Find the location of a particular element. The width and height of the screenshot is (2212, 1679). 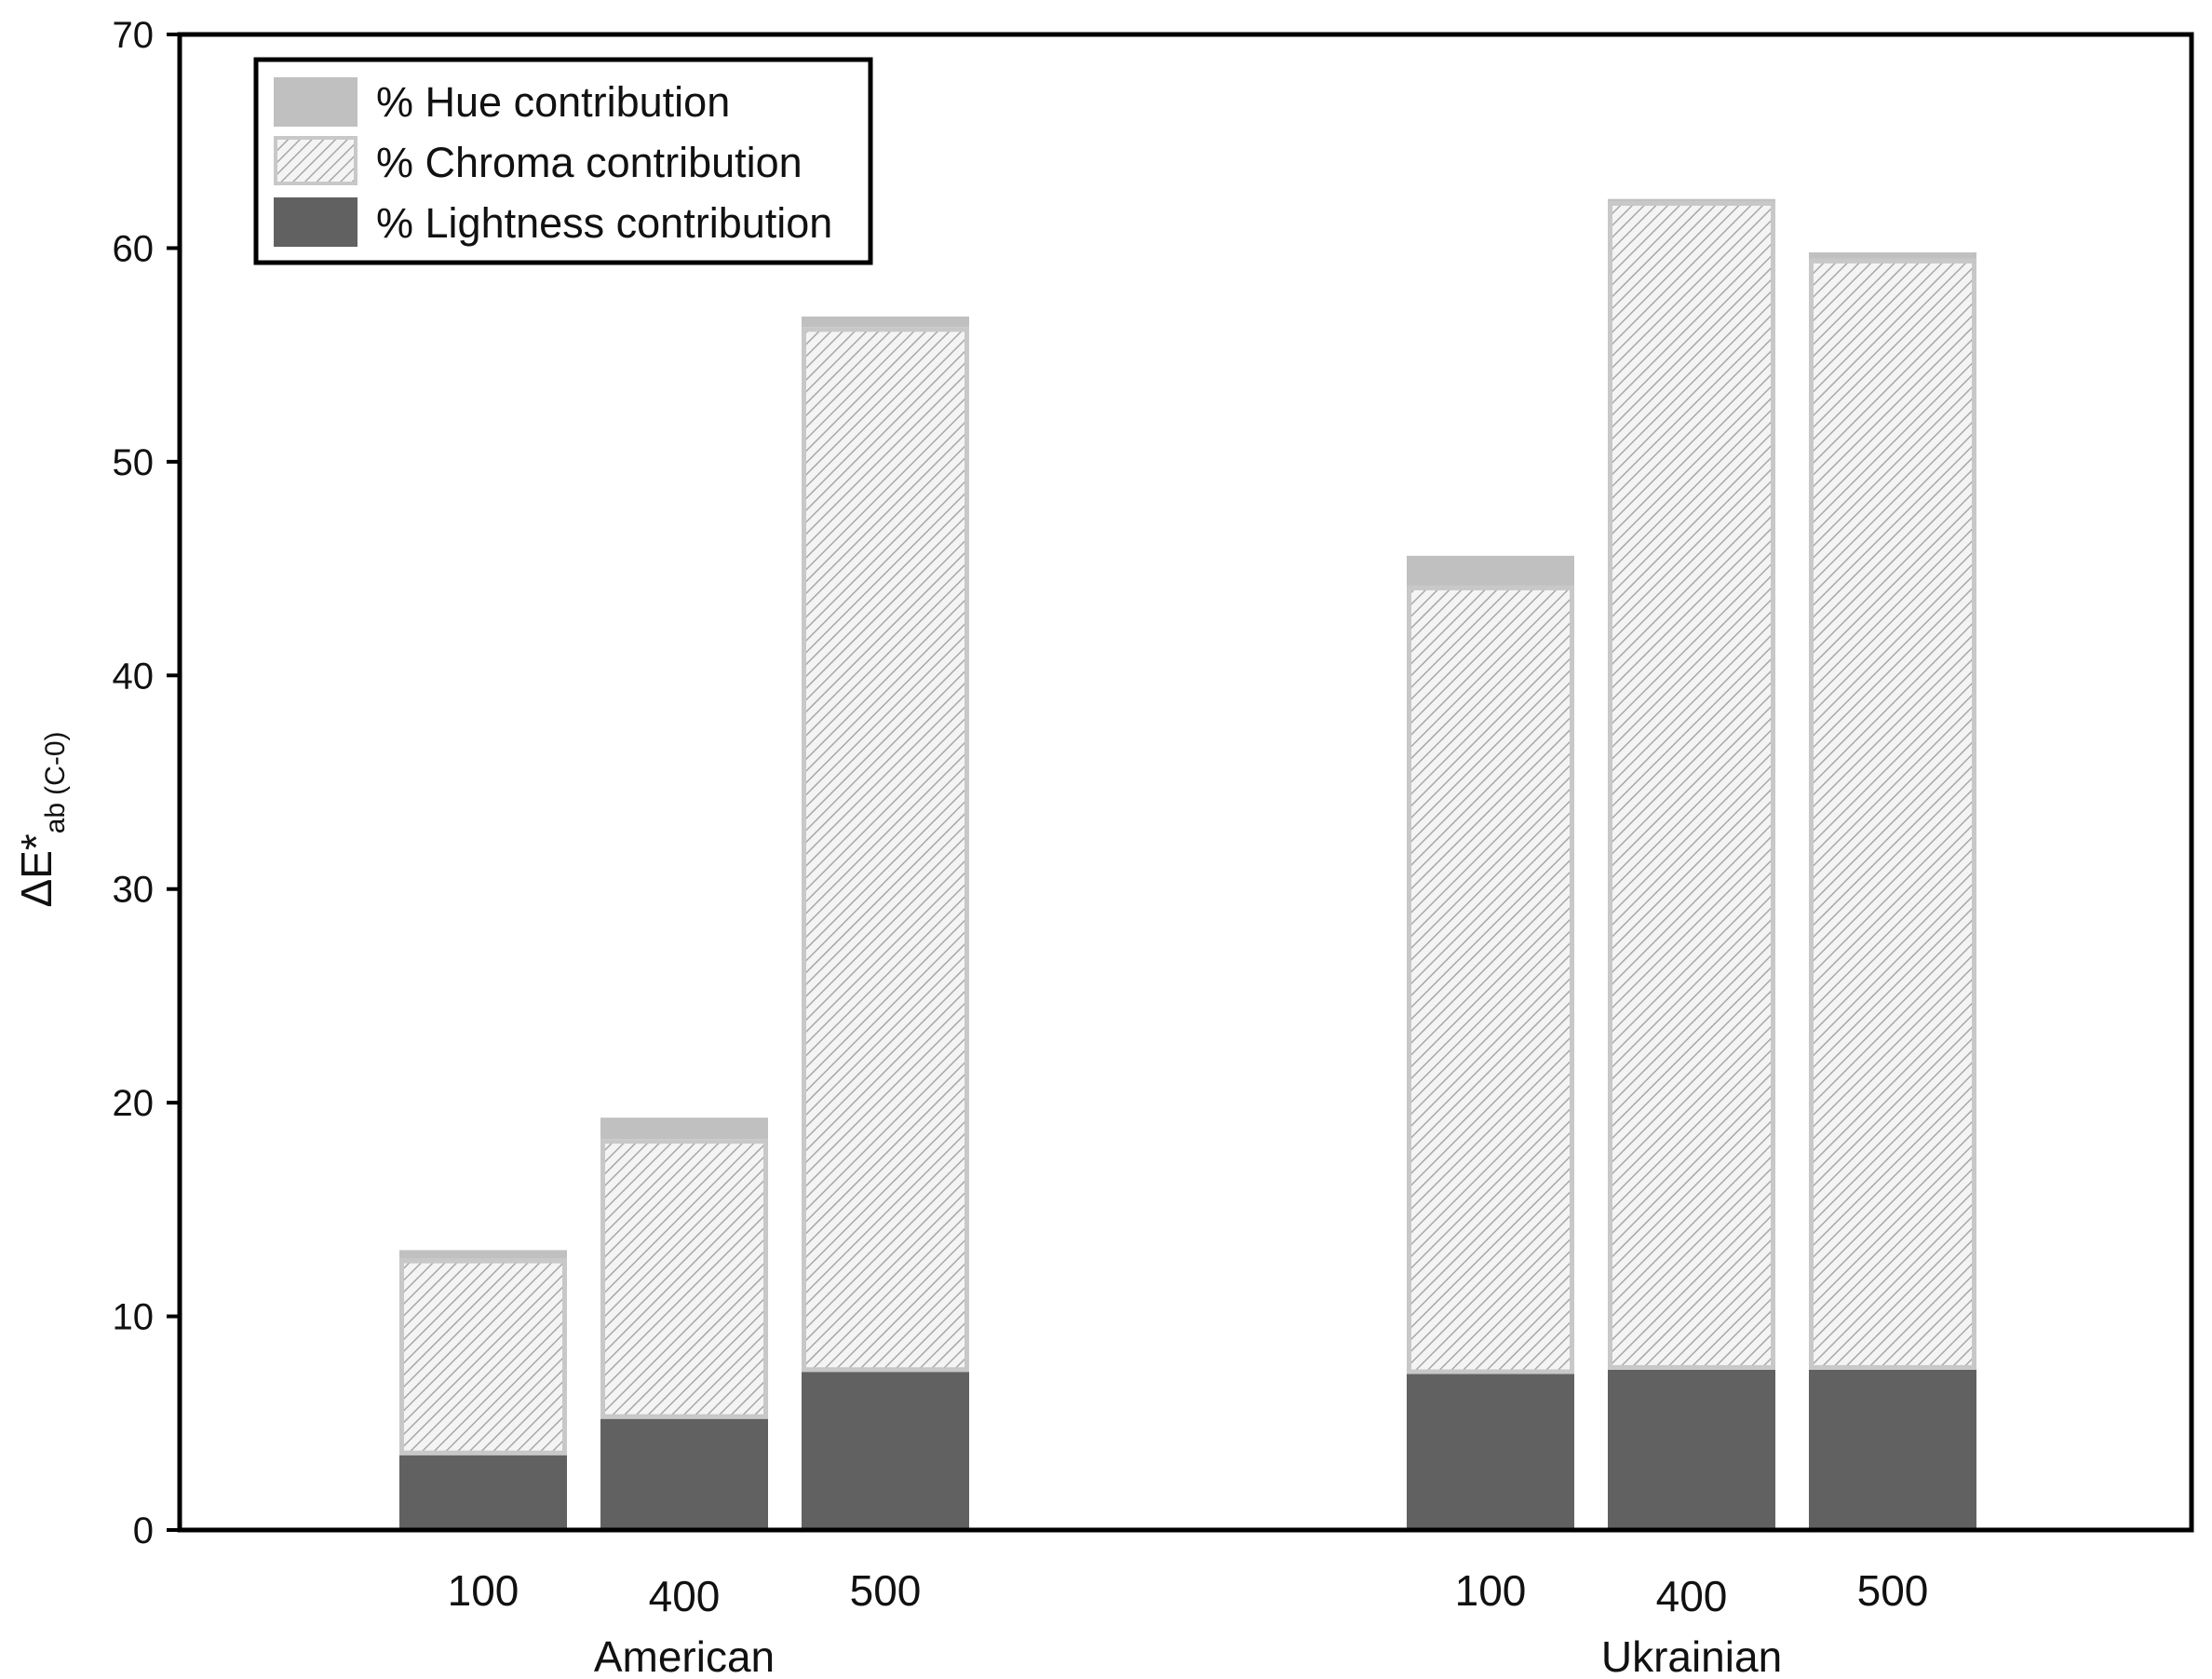

y-axis-title-main: ΔE* is located at coordinates (36, 870).